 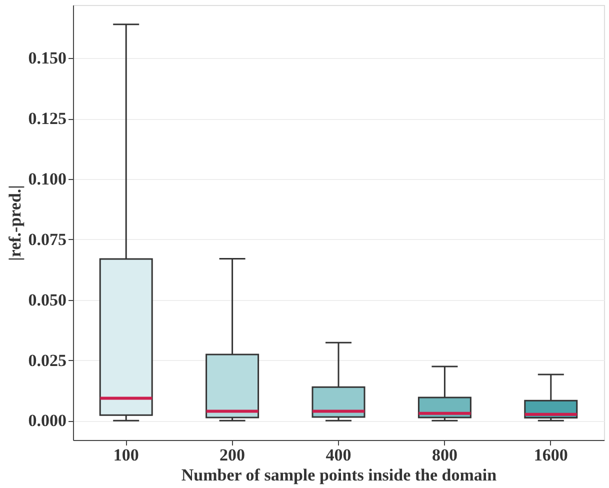 What do you see at coordinates (339, 475) in the screenshot?
I see `x-axis-title: Number of sample points inside the domain` at bounding box center [339, 475].